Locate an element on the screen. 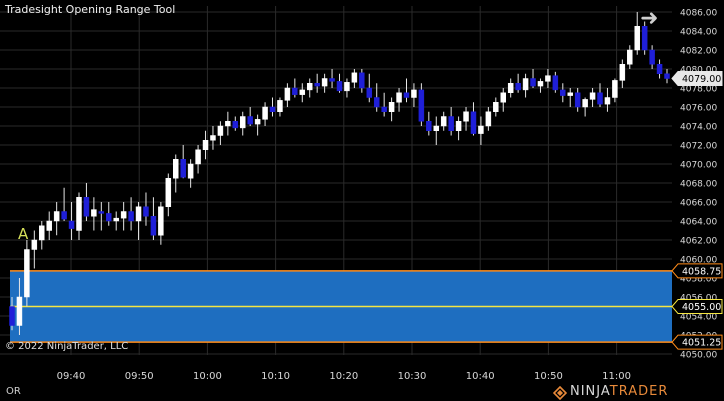 The width and height of the screenshot is (724, 401). x-tick-label: 10:20 is located at coordinates (343, 376).